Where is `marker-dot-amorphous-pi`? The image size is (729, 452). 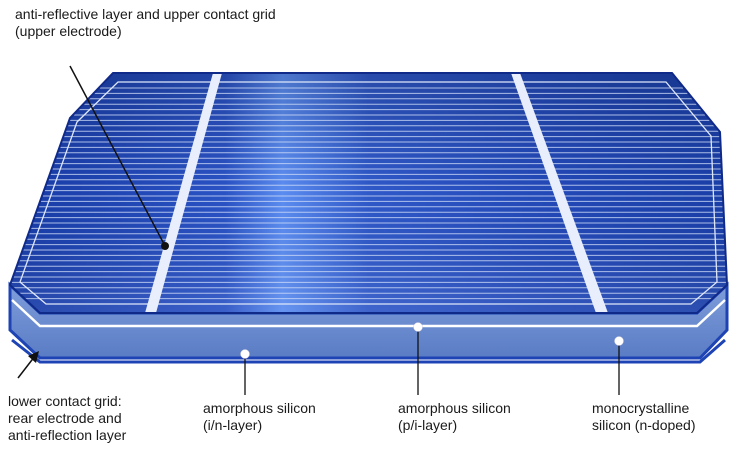 marker-dot-amorphous-pi is located at coordinates (418, 327).